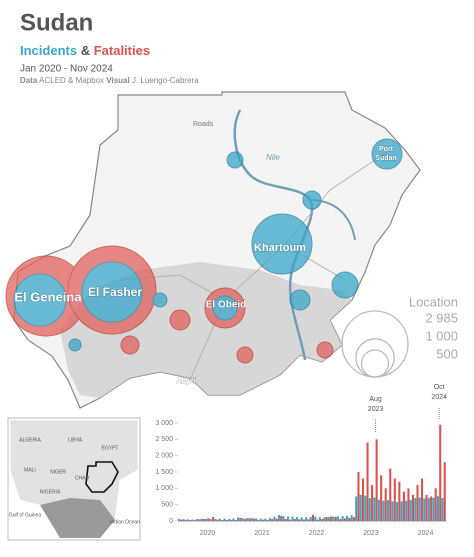  Describe the element at coordinates (165, 80) in the screenshot. I see `credit-text: J. Luengo-Cabrera` at that location.